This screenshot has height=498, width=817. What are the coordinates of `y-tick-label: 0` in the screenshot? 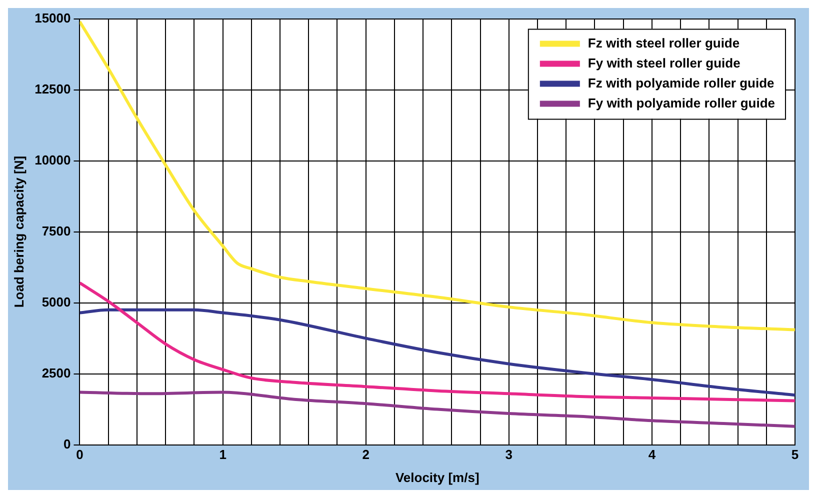 It's located at (67, 444).